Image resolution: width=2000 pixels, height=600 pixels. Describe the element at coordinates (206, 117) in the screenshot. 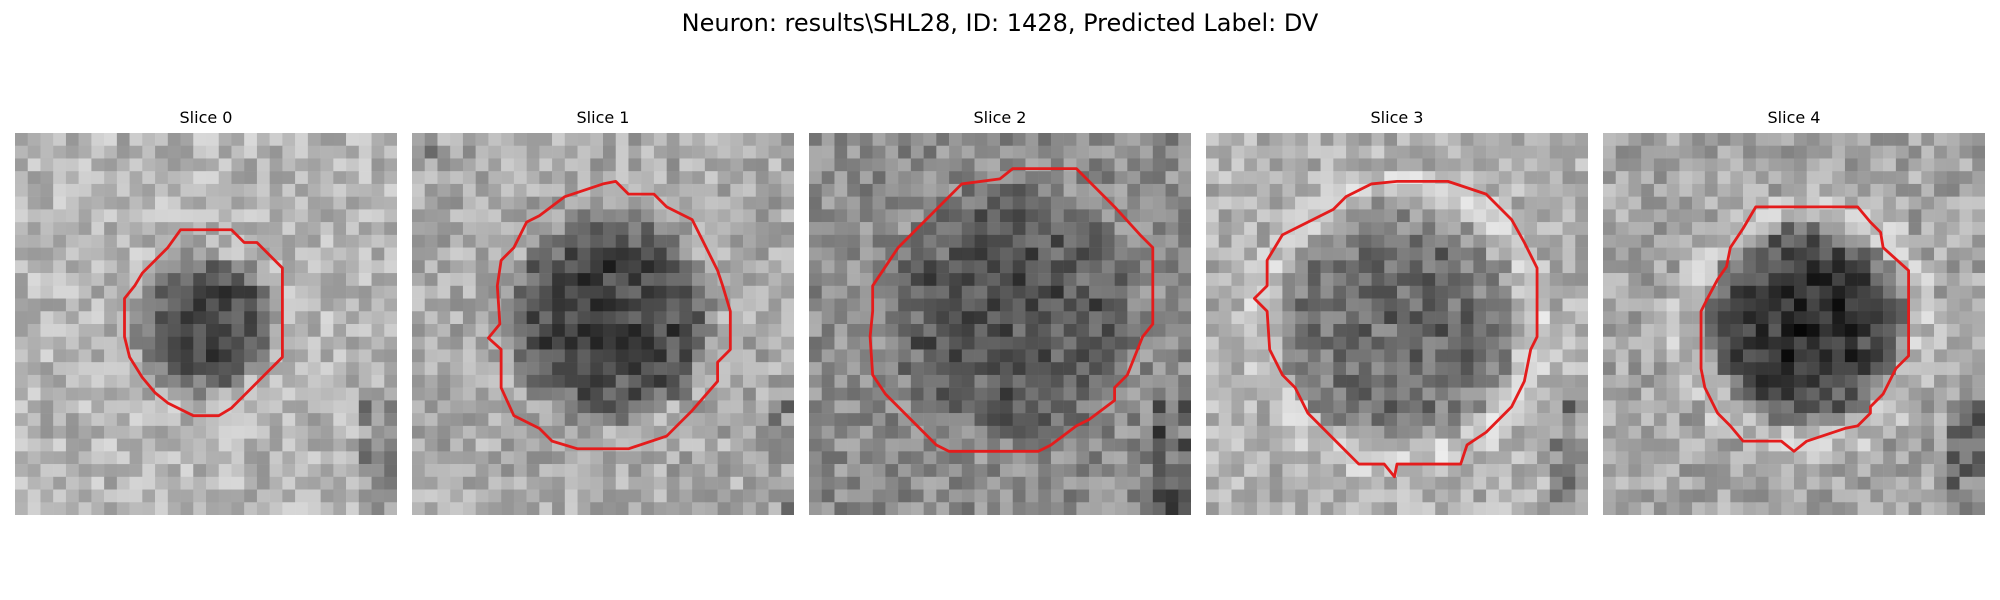

I see `slice-title: Slice 0` at that location.